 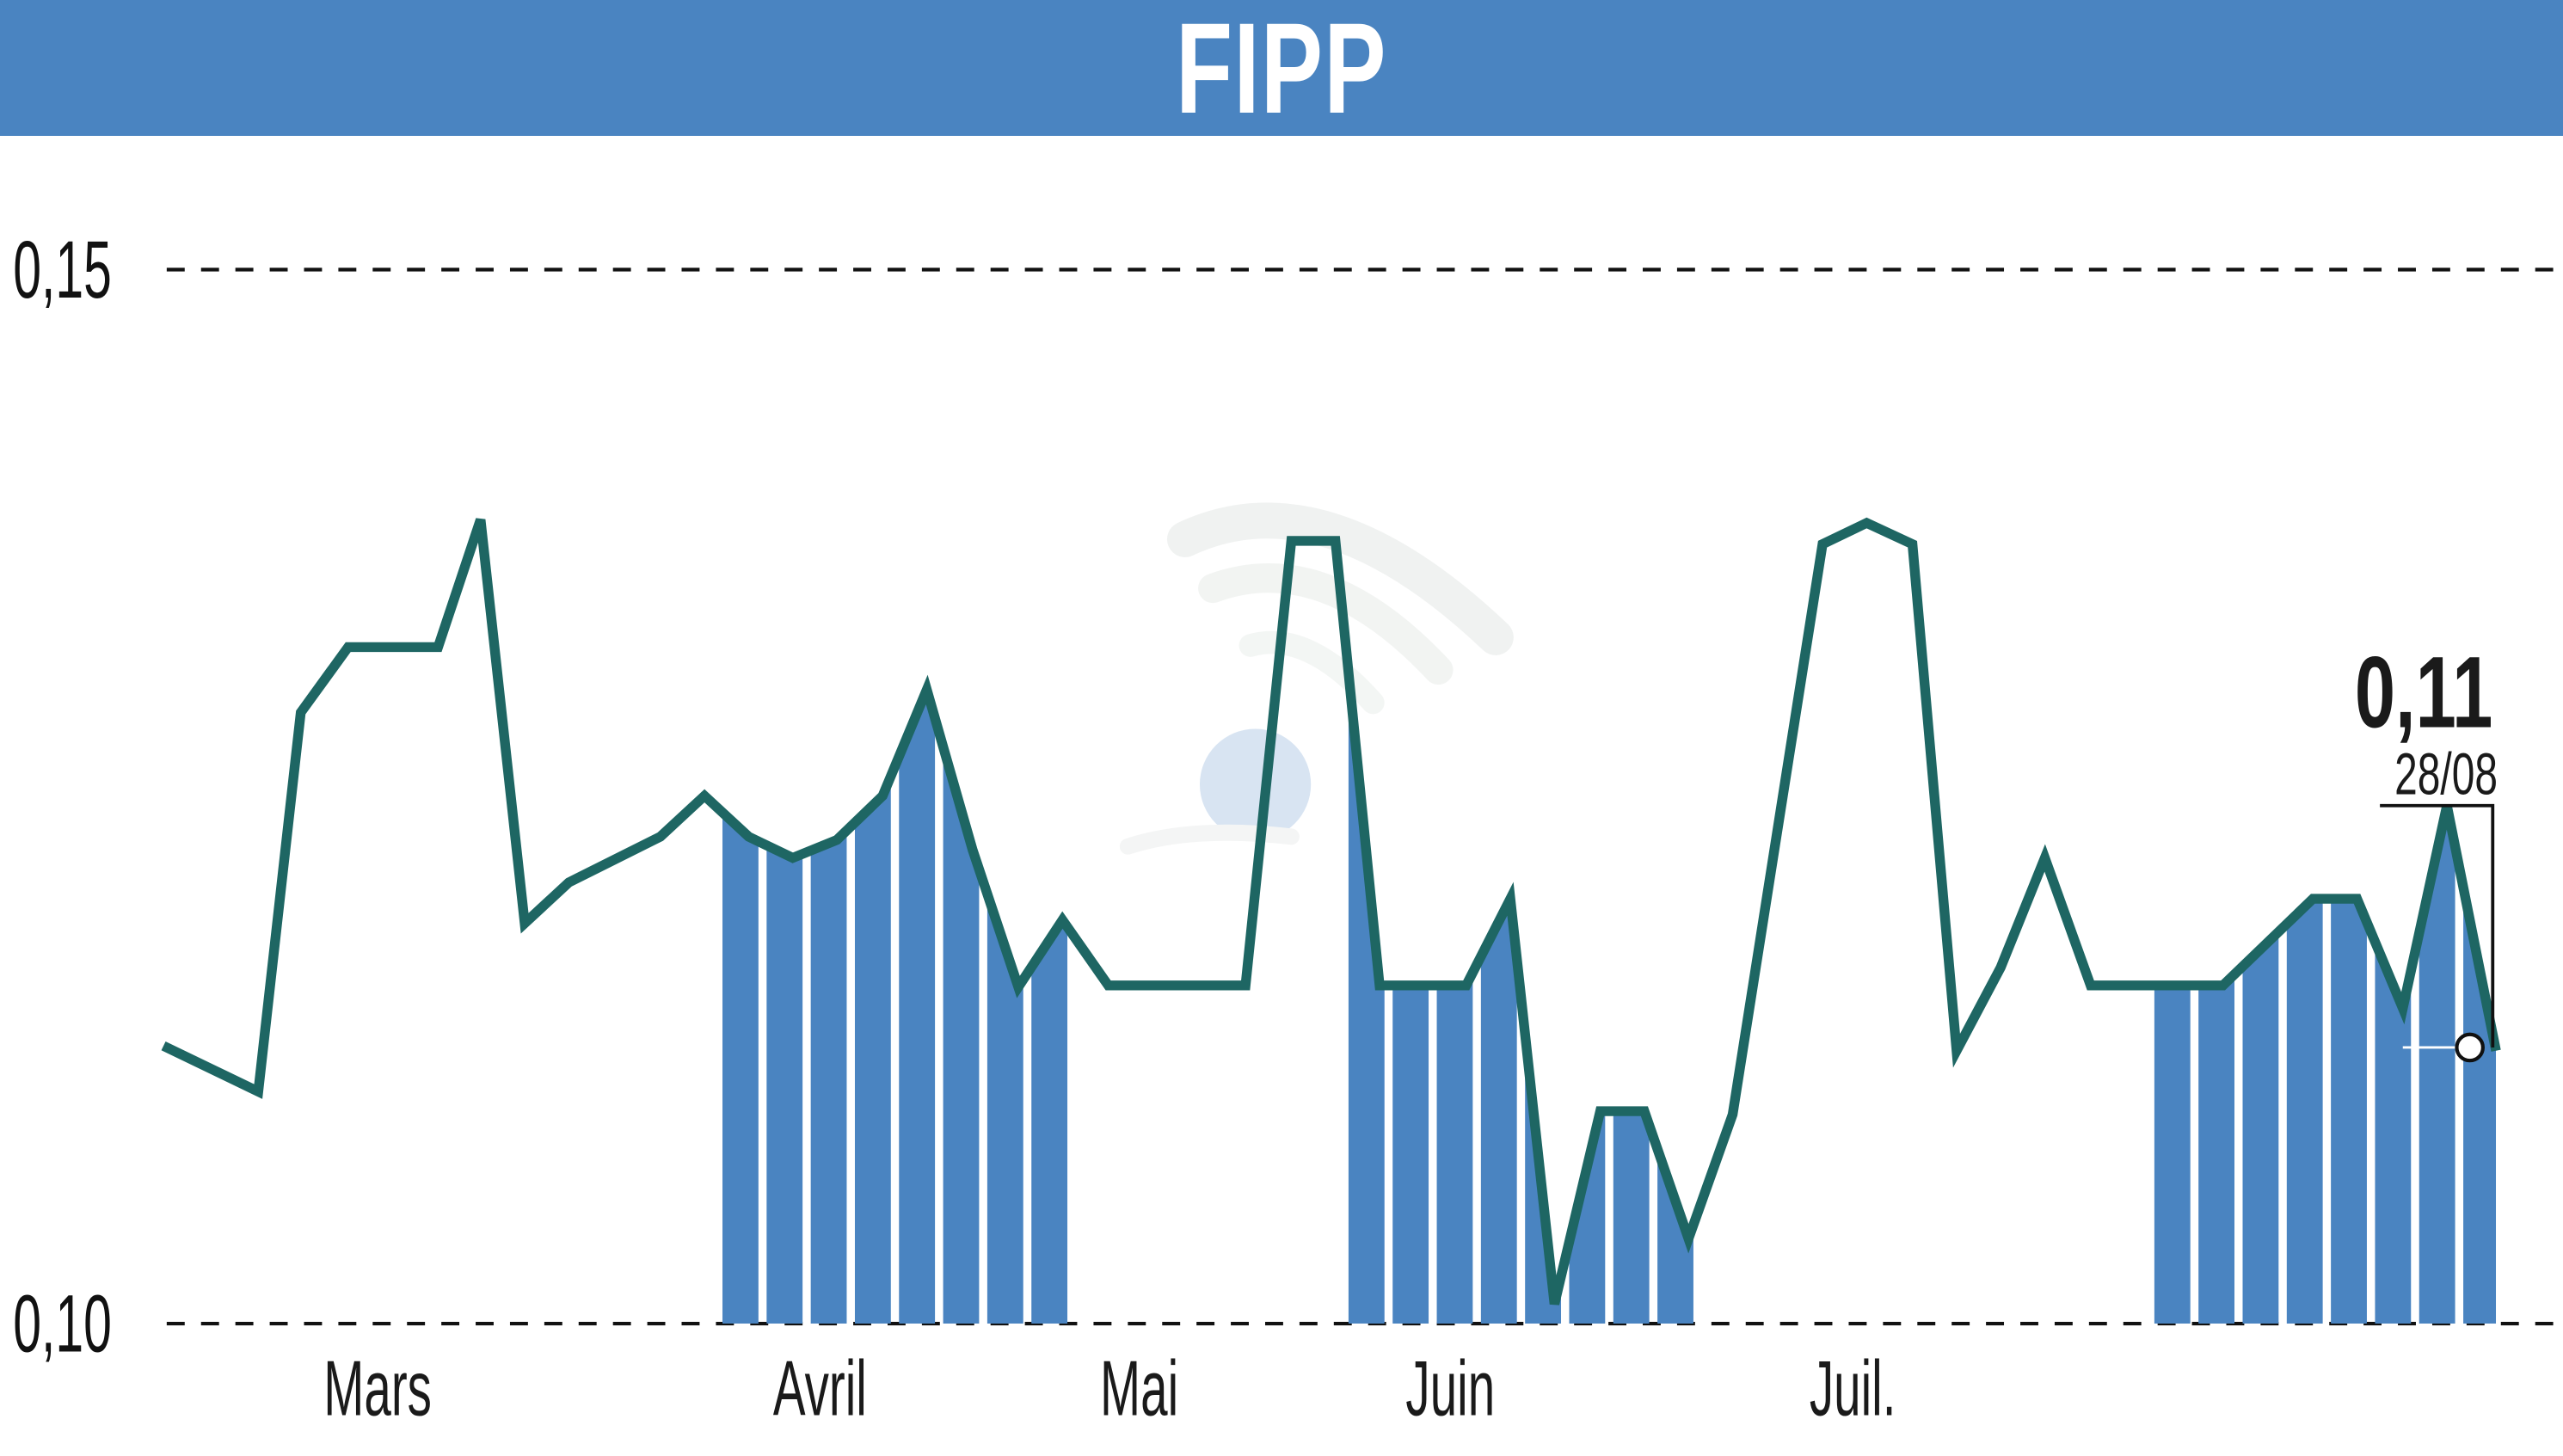 What do you see at coordinates (1450, 1389) in the screenshot?
I see `x-tick-juin: Juin` at bounding box center [1450, 1389].